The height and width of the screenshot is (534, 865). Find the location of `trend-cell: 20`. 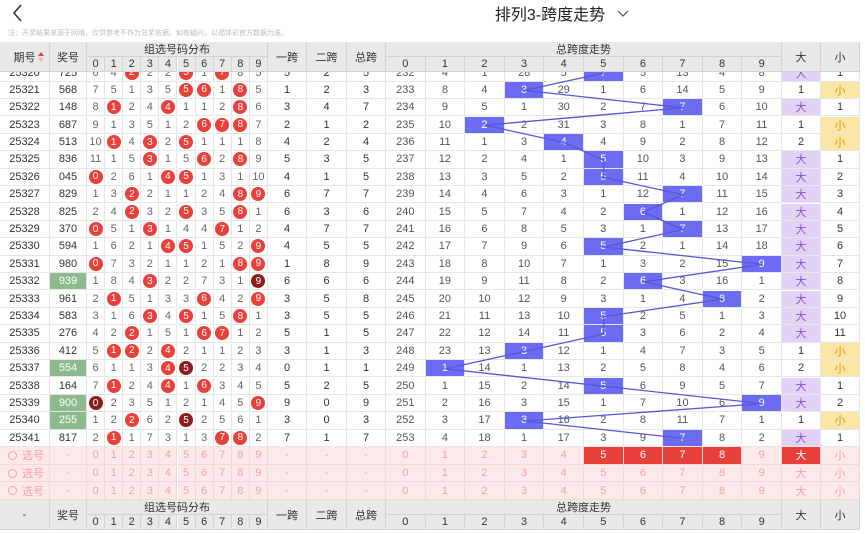

trend-cell: 20 is located at coordinates (445, 299).